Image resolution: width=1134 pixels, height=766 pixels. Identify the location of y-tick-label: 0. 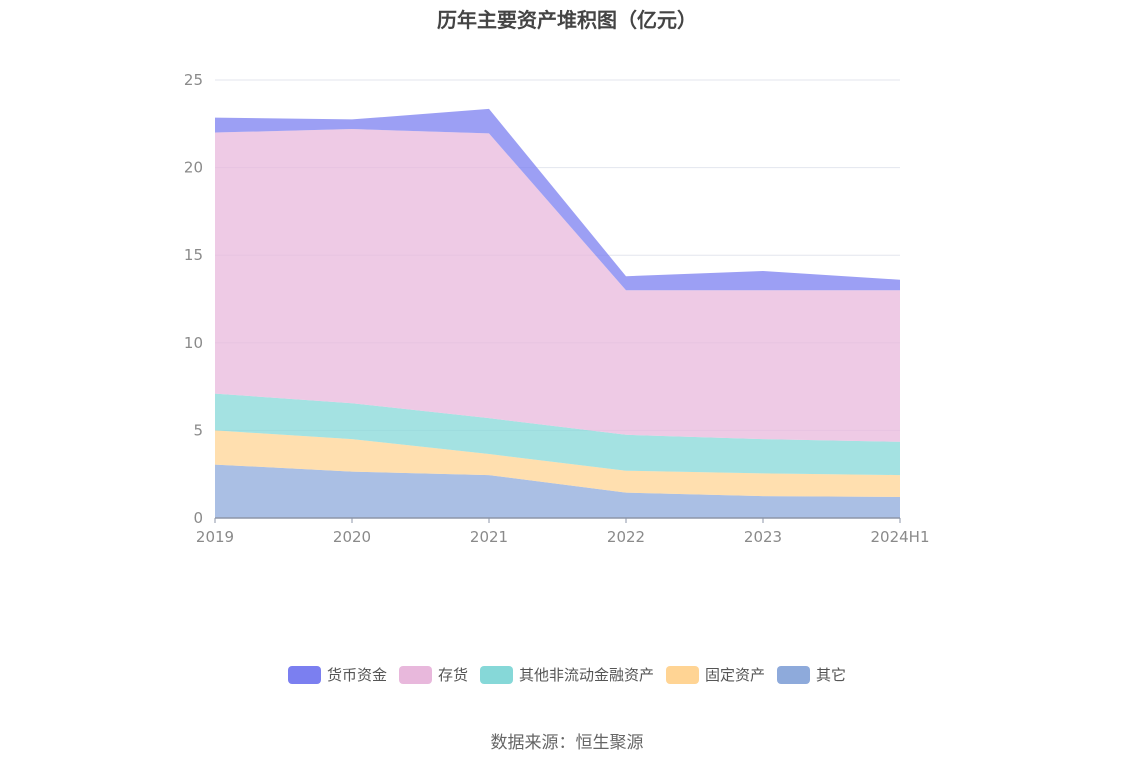
(198, 518).